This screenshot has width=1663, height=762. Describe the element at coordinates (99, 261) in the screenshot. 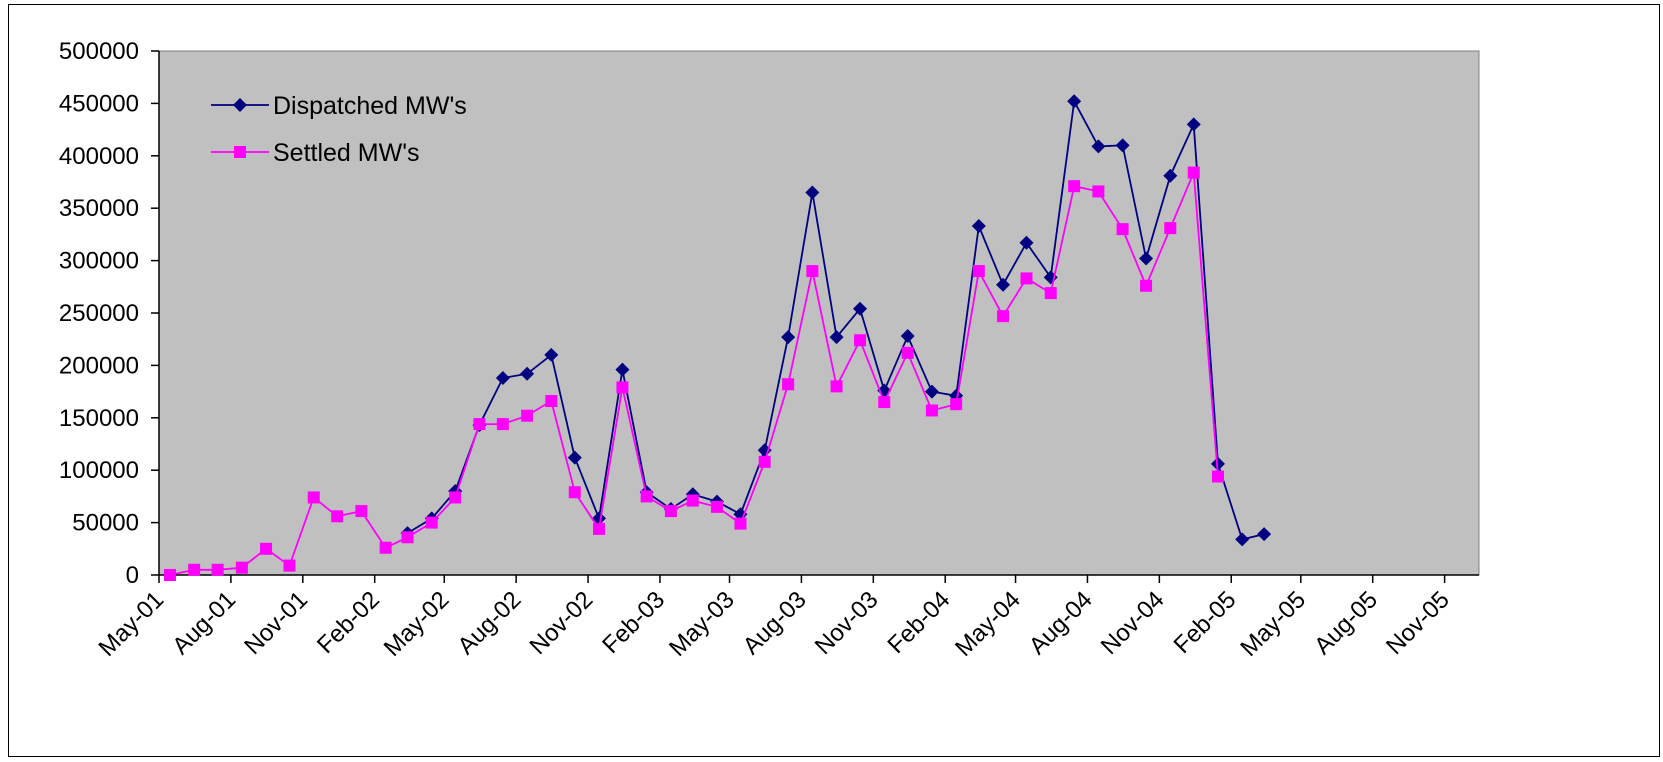

I see `y-tick-label: 300000` at that location.